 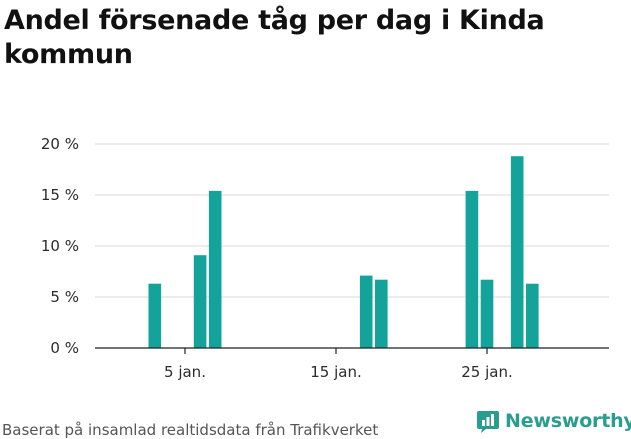 I want to click on brand-logo: Newsworthy, so click(x=553, y=421).